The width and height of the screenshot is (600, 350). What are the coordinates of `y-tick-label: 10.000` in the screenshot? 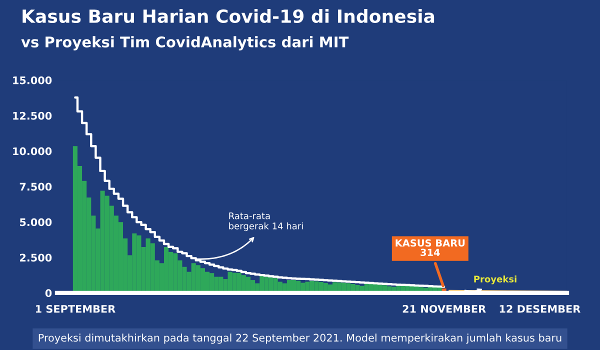 It's located at (32, 151).